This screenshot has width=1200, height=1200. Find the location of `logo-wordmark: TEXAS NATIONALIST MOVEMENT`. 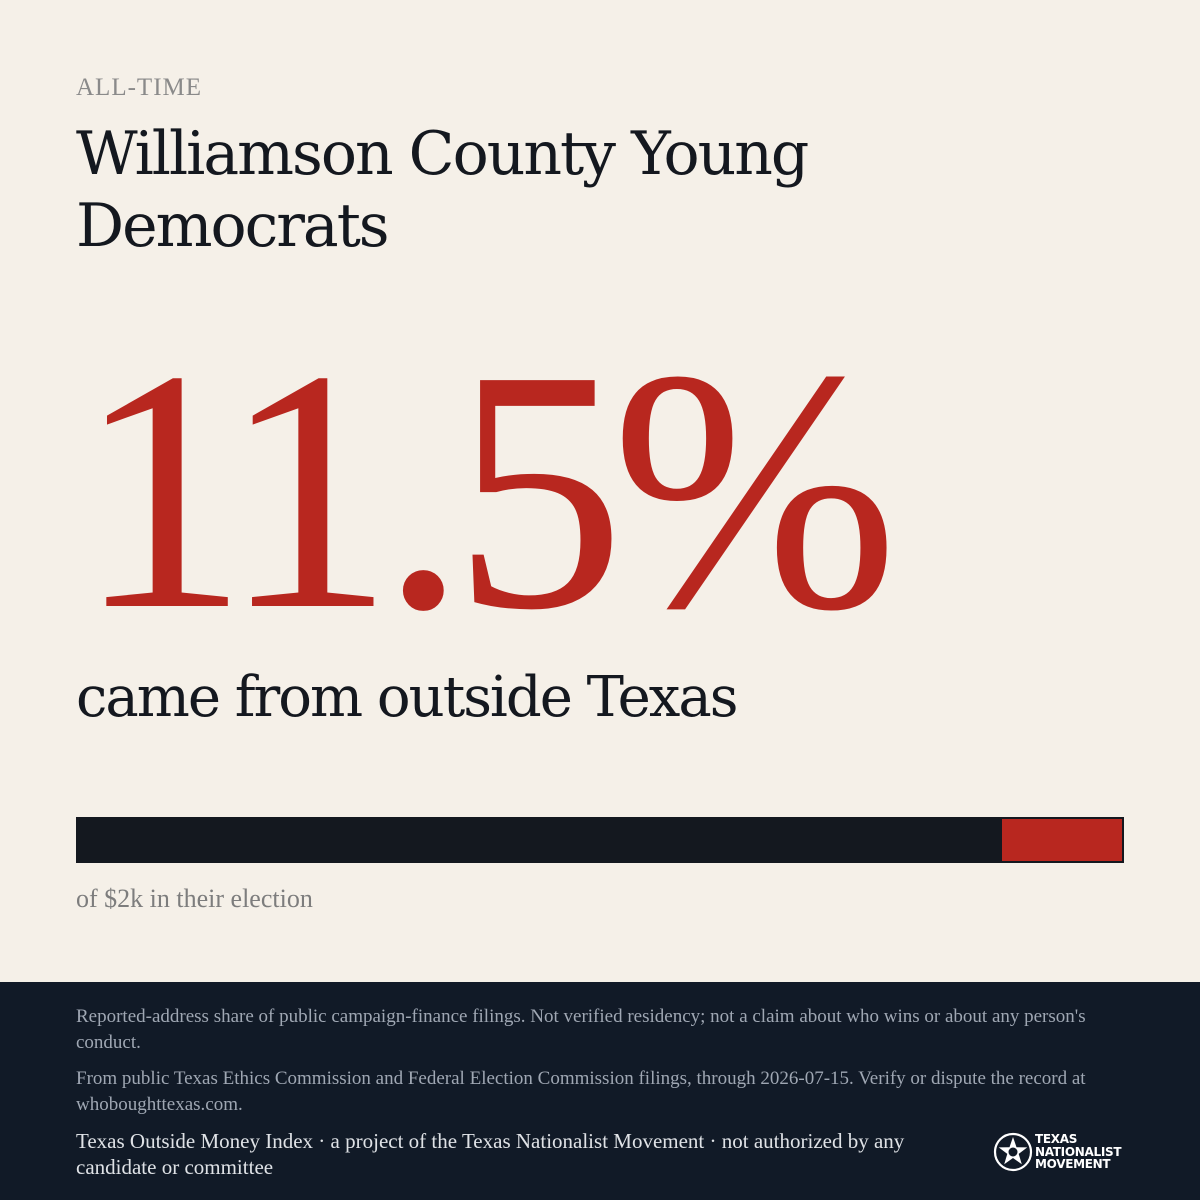

logo-wordmark: TEXAS NATIONALIST MOVEMENT is located at coordinates (1078, 1151).